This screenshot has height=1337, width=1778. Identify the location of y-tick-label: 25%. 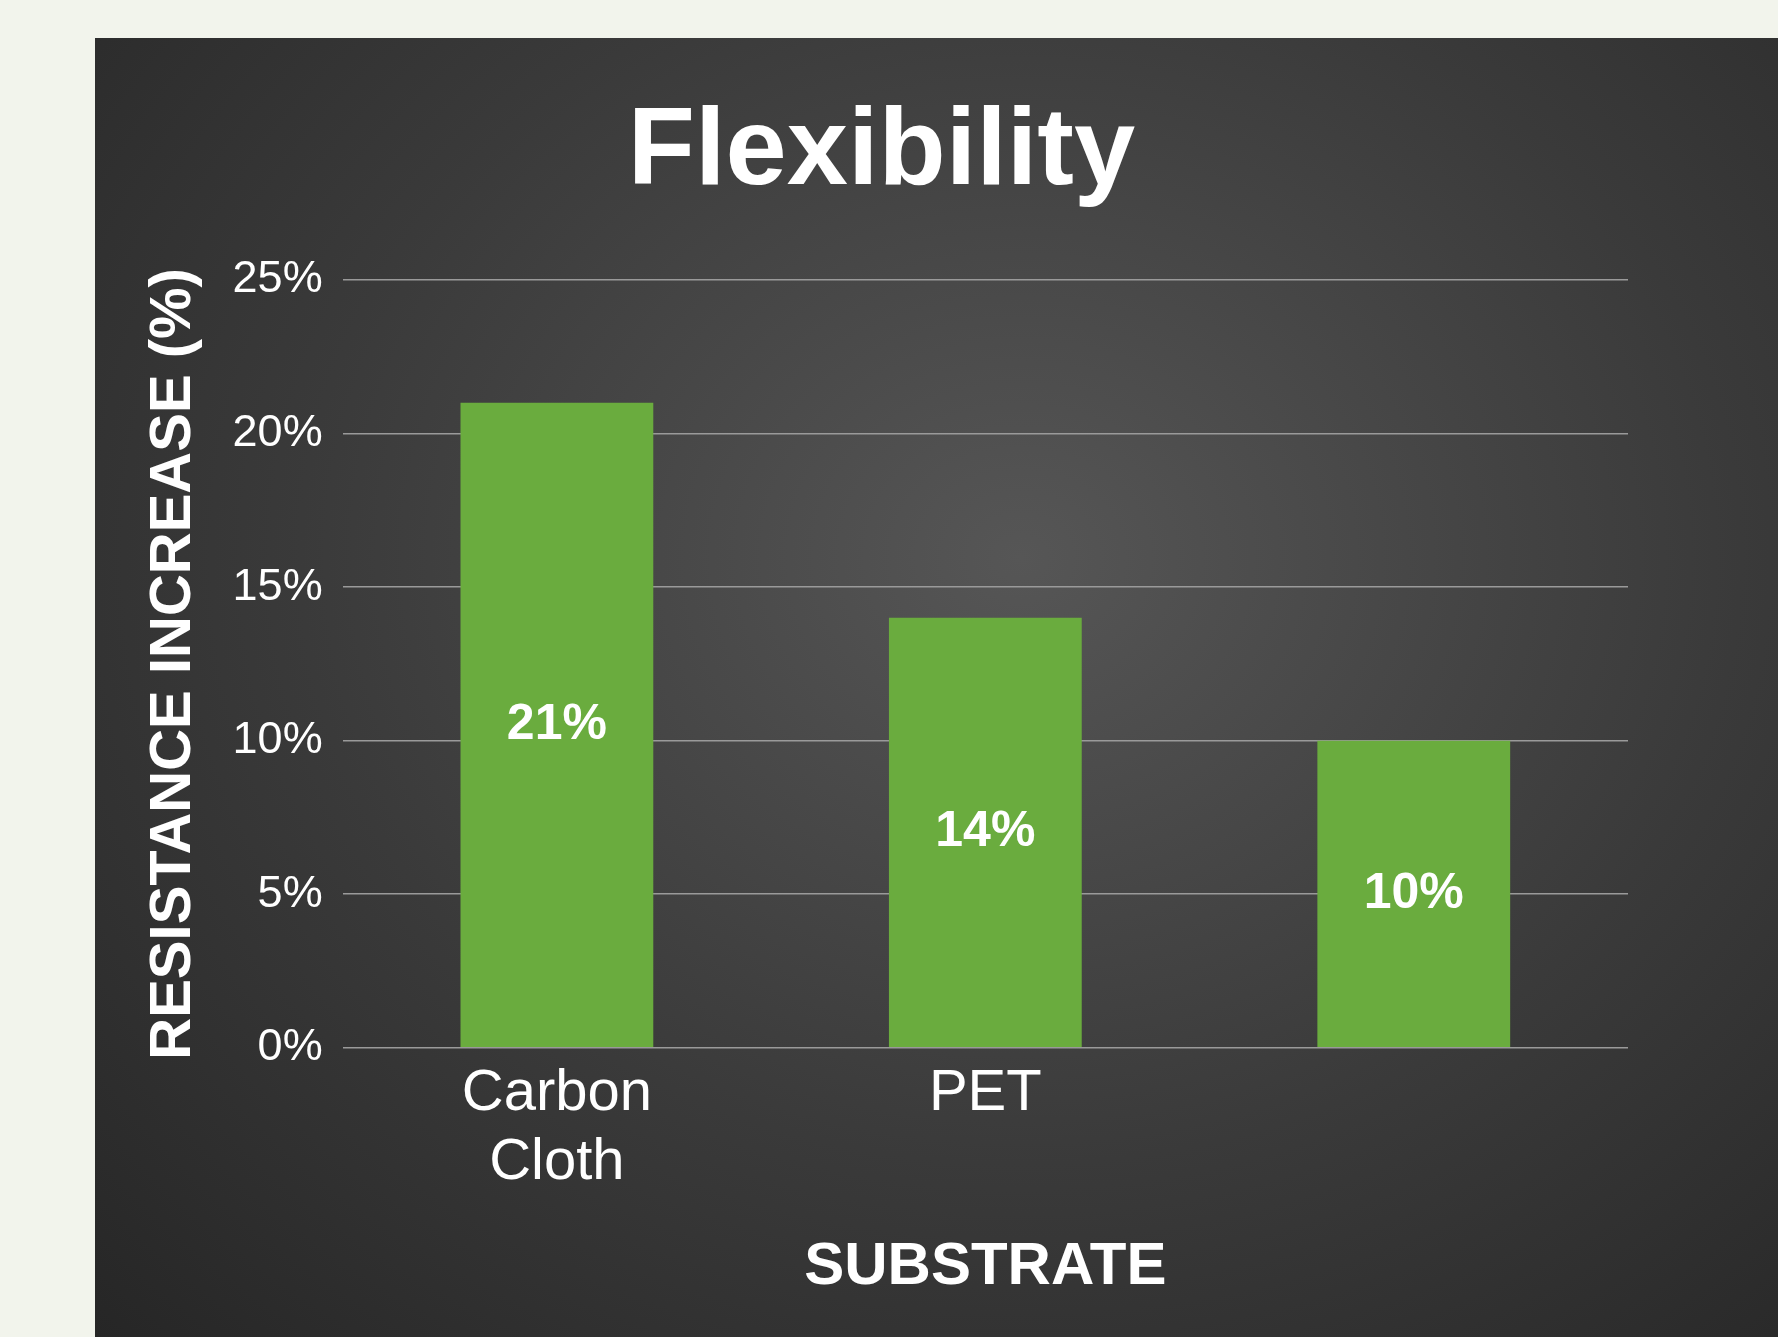
(277, 277).